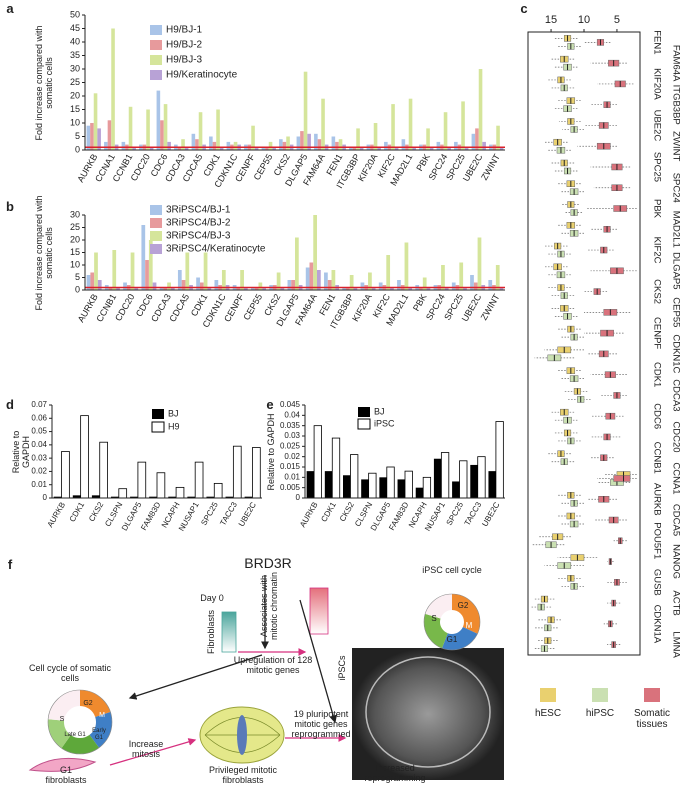 This screenshot has width=685, height=789. I want to click on y-tick-label: 0.02, so click(292, 456).